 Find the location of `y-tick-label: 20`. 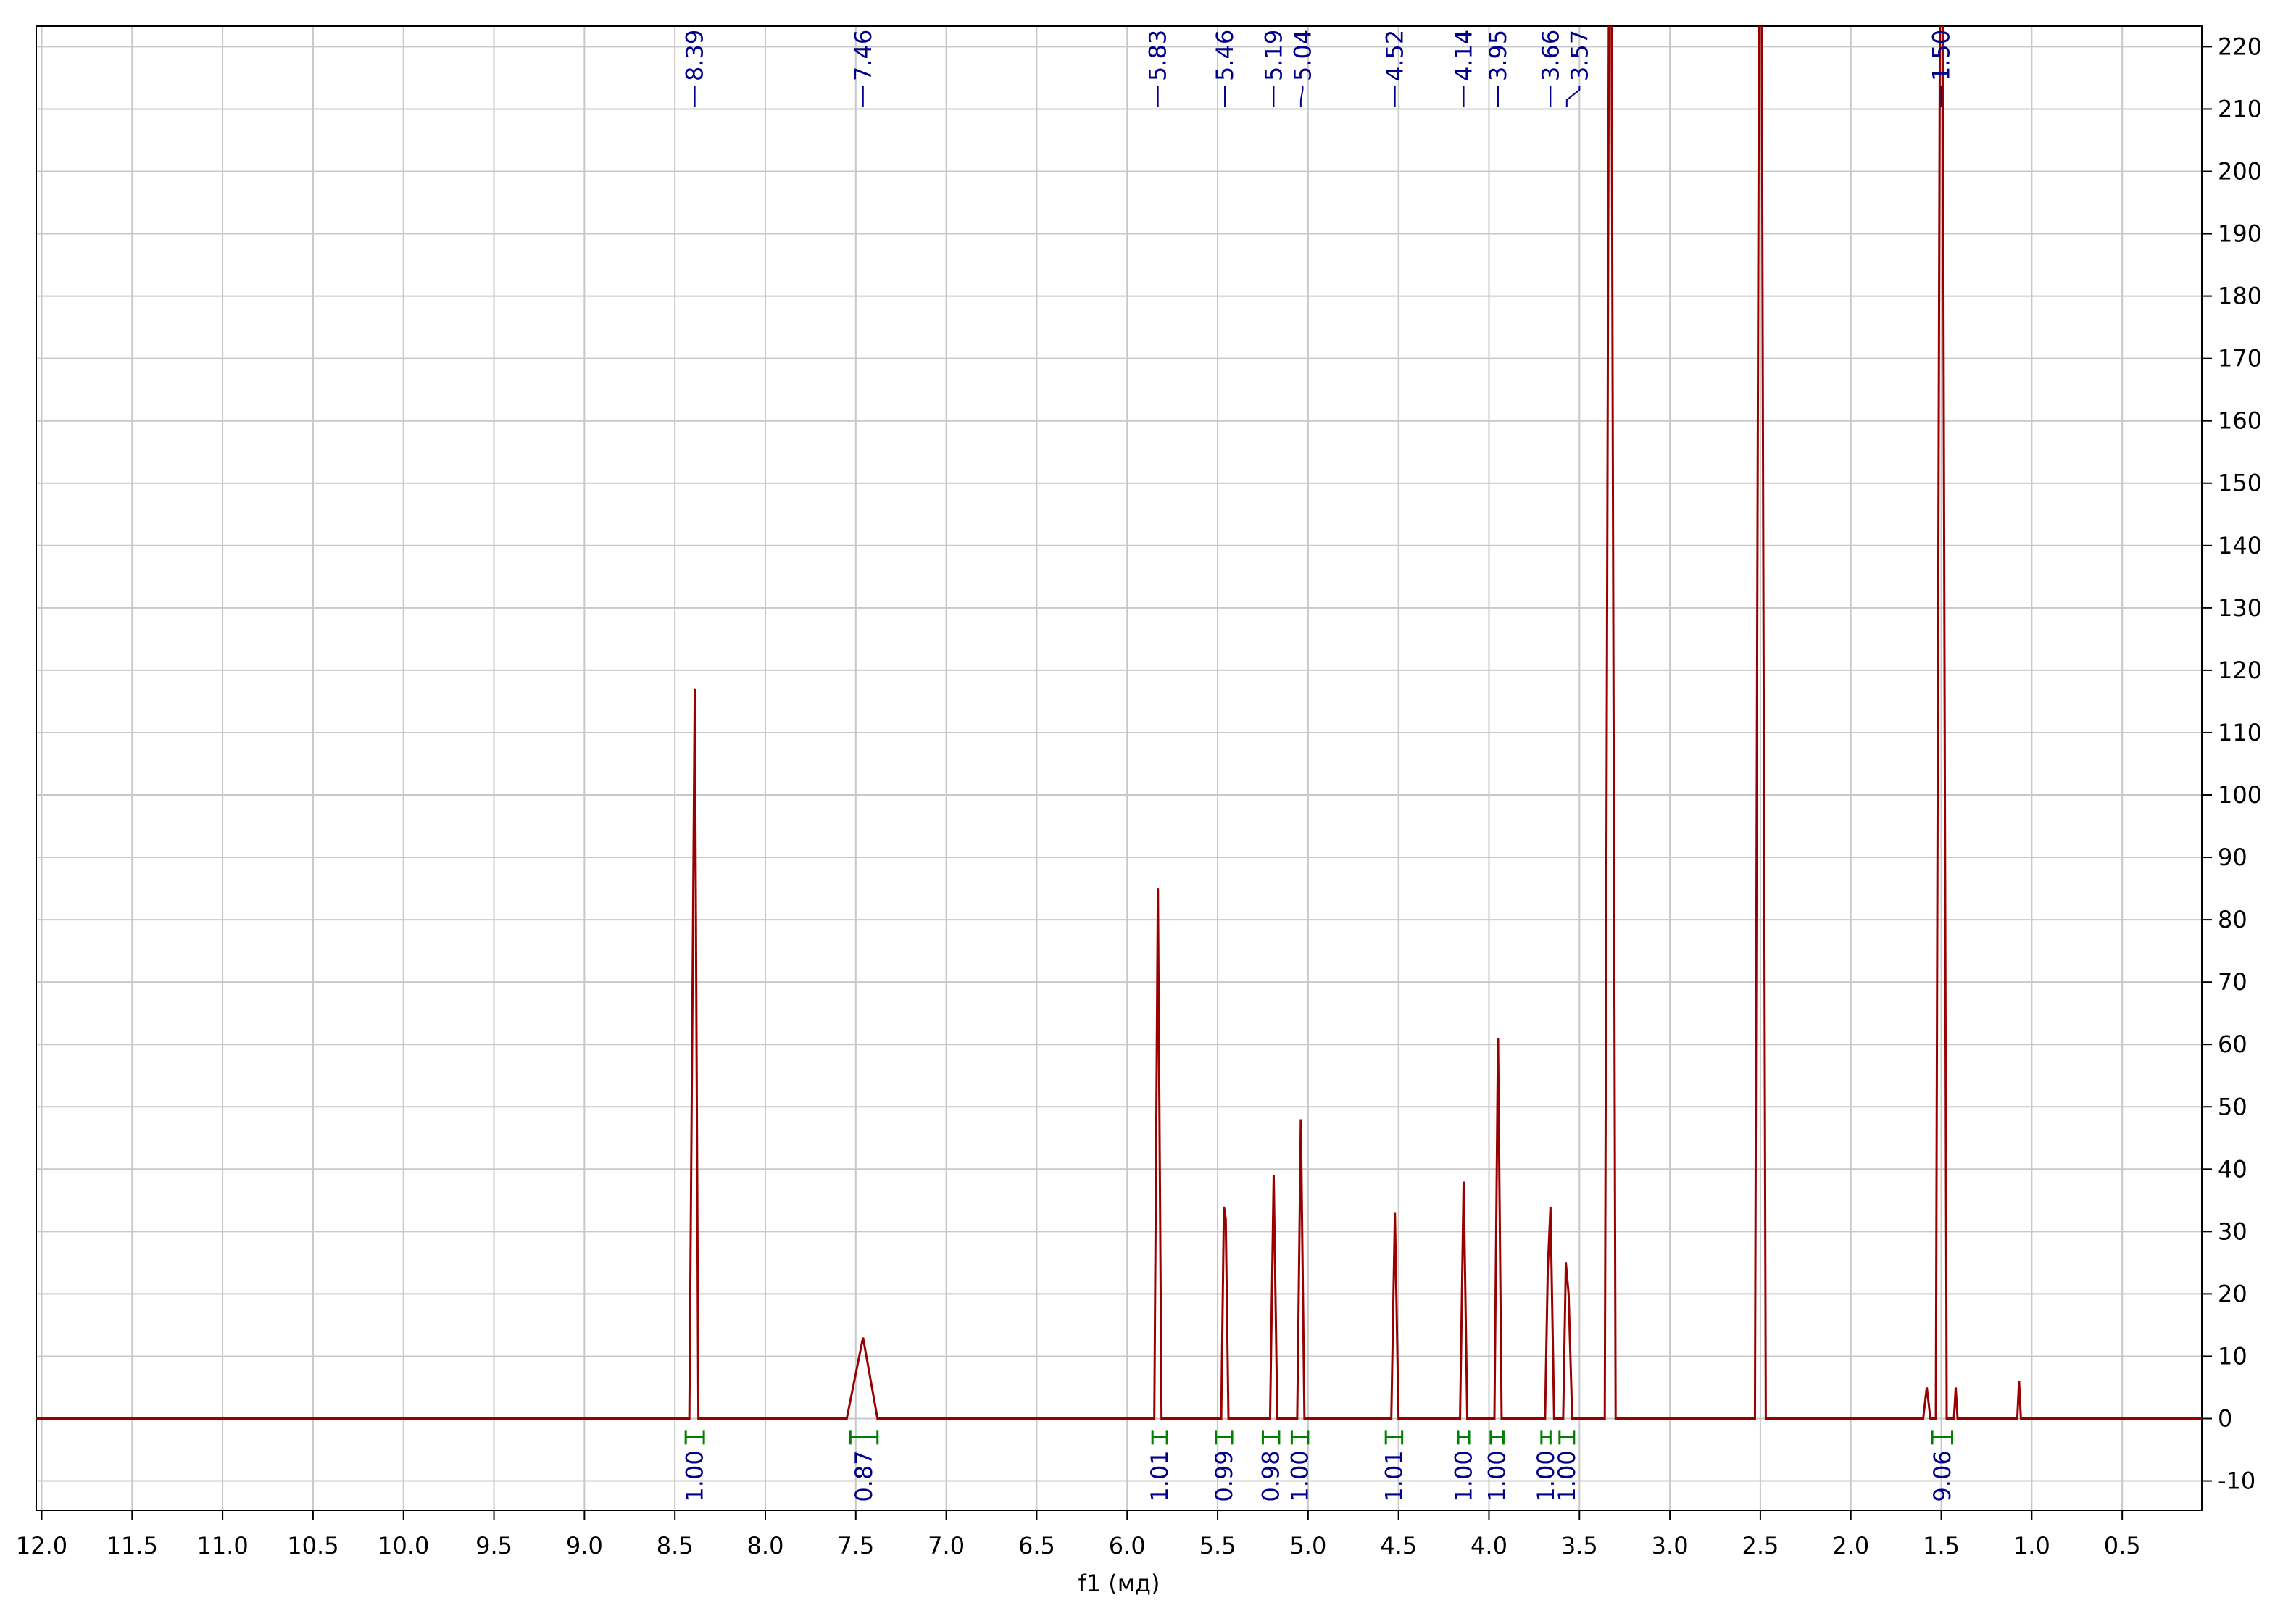

y-tick-label: 20 is located at coordinates (2232, 1293).